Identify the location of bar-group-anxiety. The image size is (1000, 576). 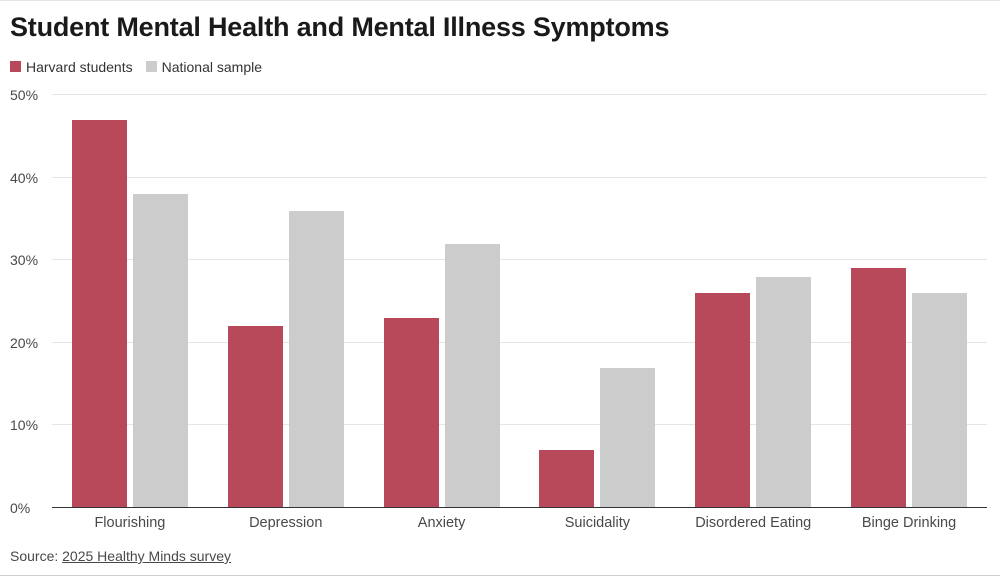
(442, 301).